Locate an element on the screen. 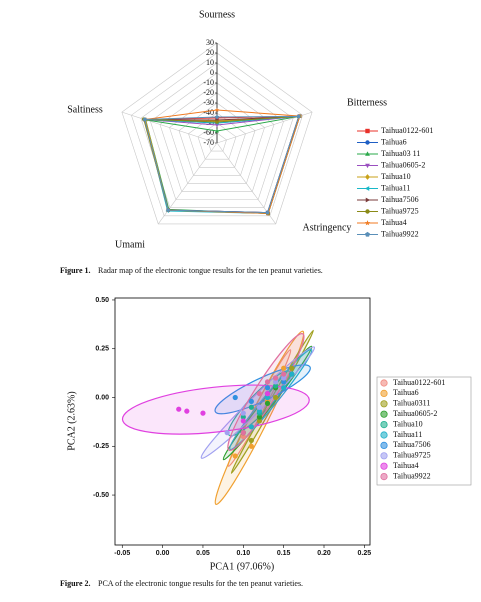 This screenshot has width=481, height=602. caption-label: Figure 1. is located at coordinates (75, 270).